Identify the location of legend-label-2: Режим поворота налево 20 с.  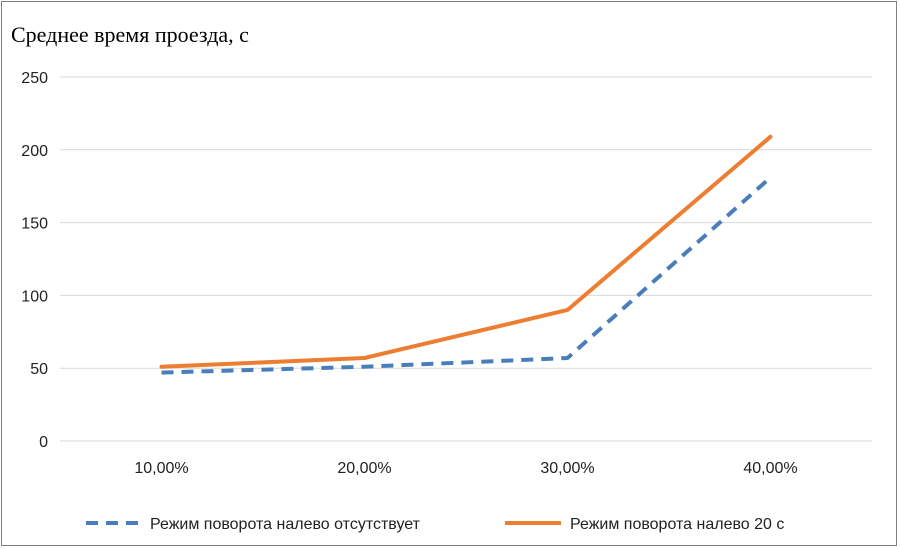
(677, 524).